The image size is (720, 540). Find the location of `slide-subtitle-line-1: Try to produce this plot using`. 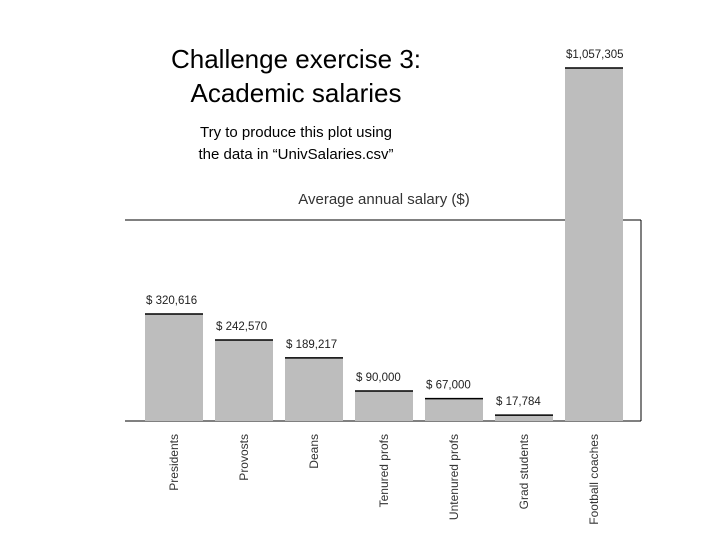

slide-subtitle-line-1: Try to produce this plot using is located at coordinates (296, 132).